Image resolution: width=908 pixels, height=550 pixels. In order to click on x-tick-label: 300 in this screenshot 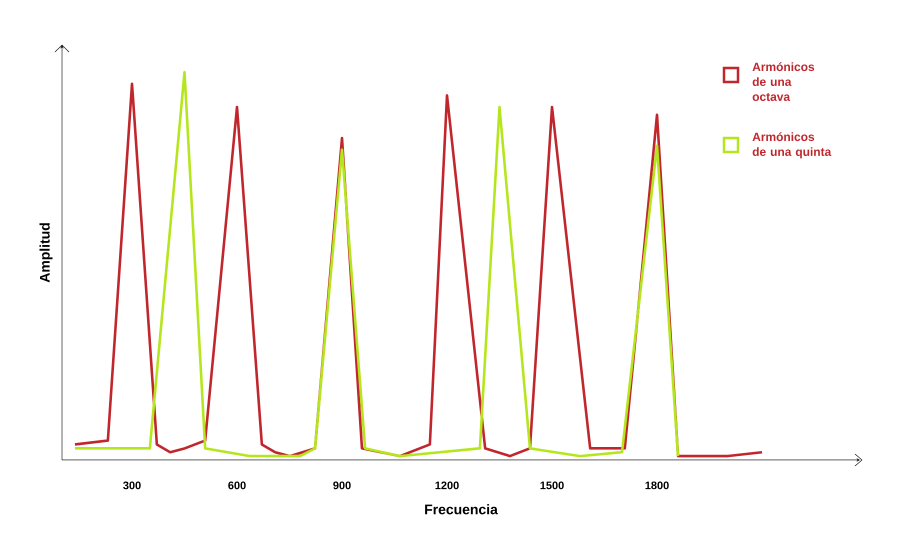, I will do `click(132, 486)`.